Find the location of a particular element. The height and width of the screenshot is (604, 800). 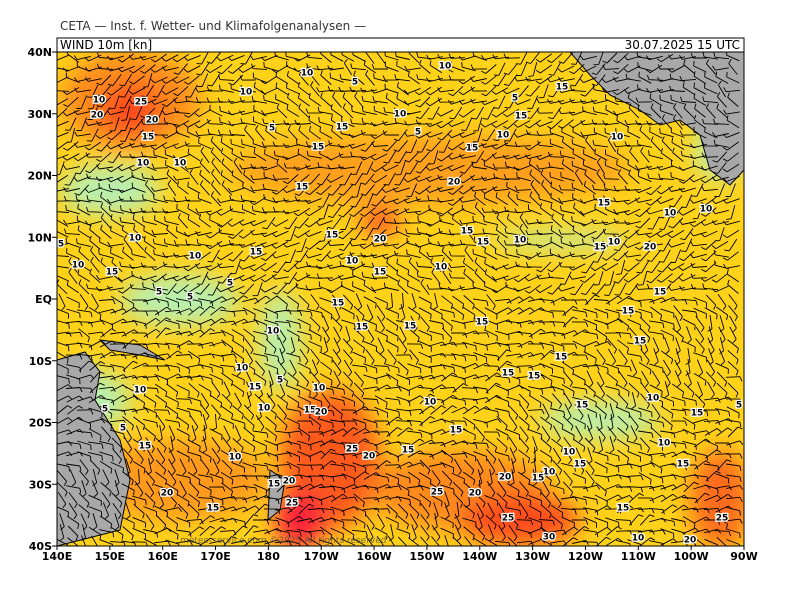

contour-label: 30 is located at coordinates (549, 538).